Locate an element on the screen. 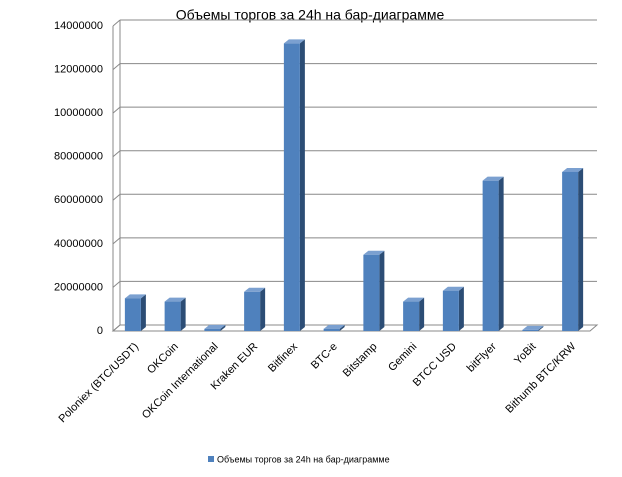 The image size is (622, 477). y-tick-label: 0 is located at coordinates (100, 331).